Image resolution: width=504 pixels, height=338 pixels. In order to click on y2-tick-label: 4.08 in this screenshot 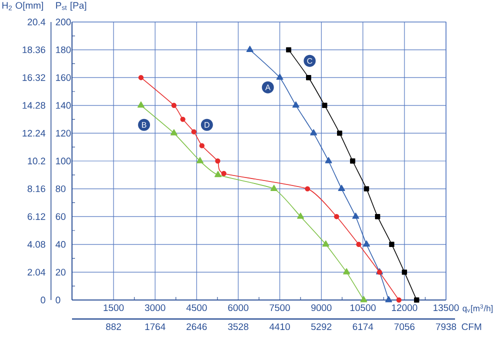, I will do `click(36, 244)`.